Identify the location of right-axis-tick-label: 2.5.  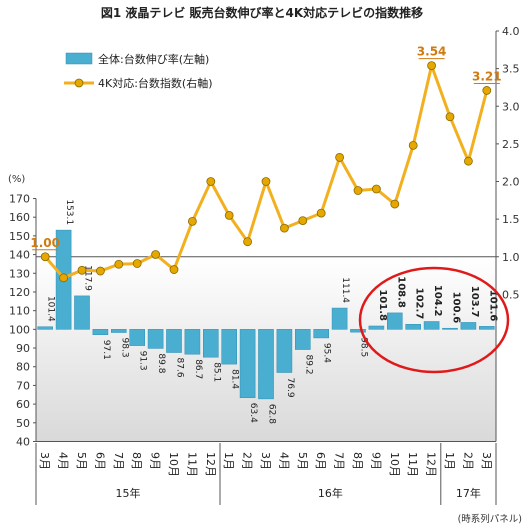
(511, 144).